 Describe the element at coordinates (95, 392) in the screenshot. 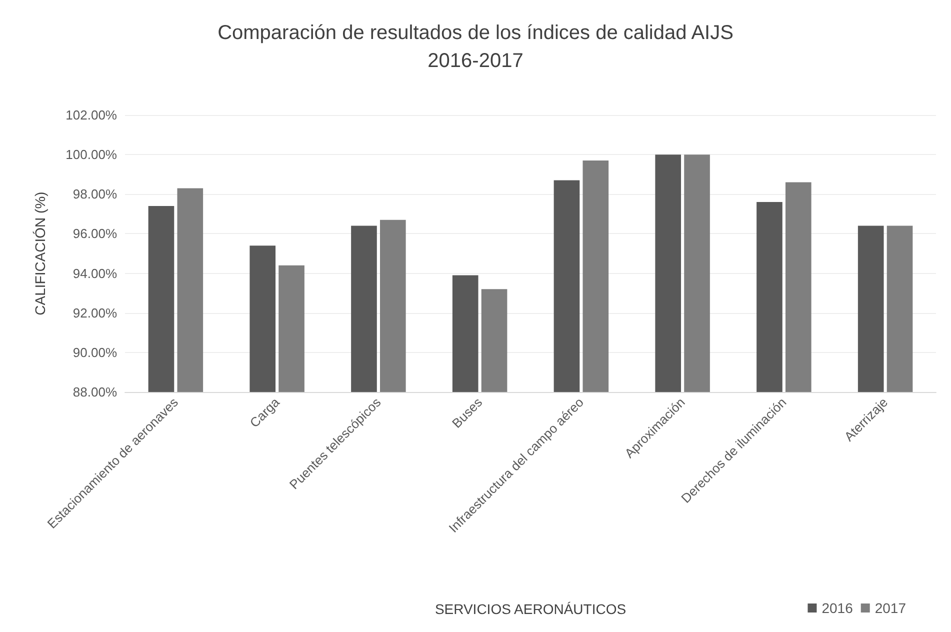

I see `y-tick-label: 88.00%` at that location.